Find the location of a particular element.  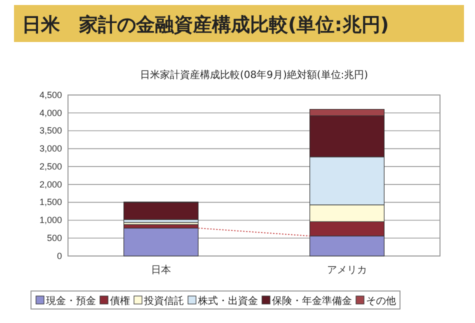

y-tick-label: 0 is located at coordinates (59, 255).